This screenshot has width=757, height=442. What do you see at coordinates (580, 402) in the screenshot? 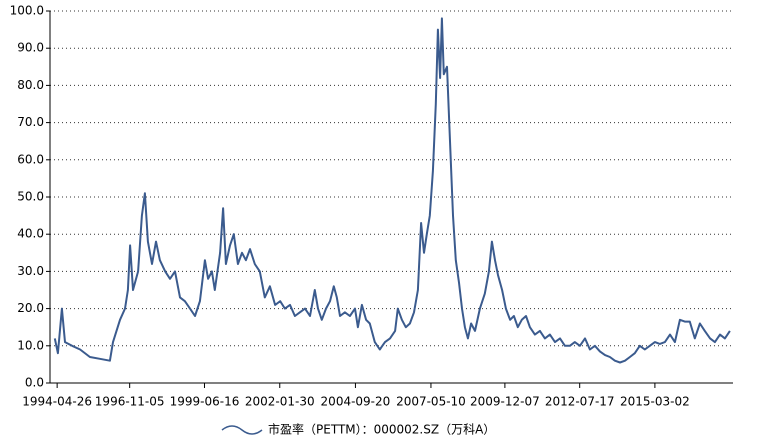
I see `x-tick-label: 2012-07-17` at bounding box center [580, 402].